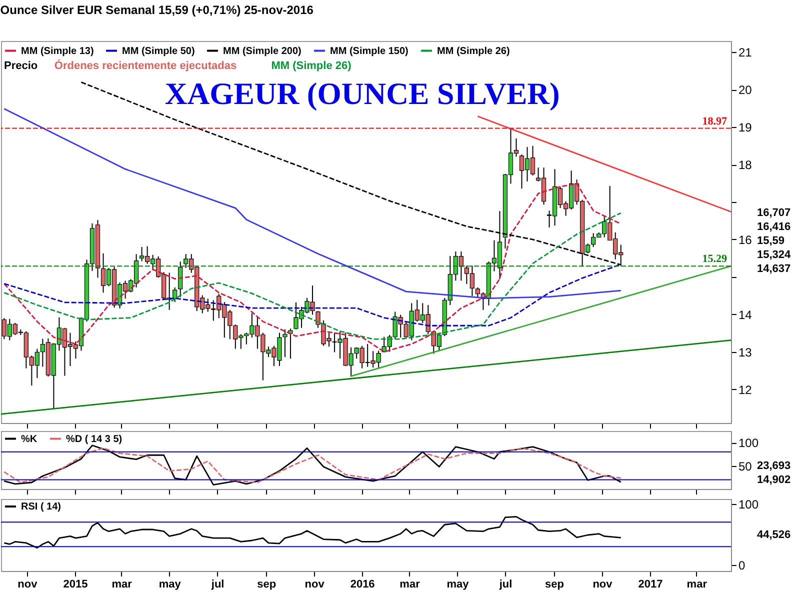 Image resolution: width=800 pixels, height=600 pixels. I want to click on y-tick-label: 16, so click(745, 239).